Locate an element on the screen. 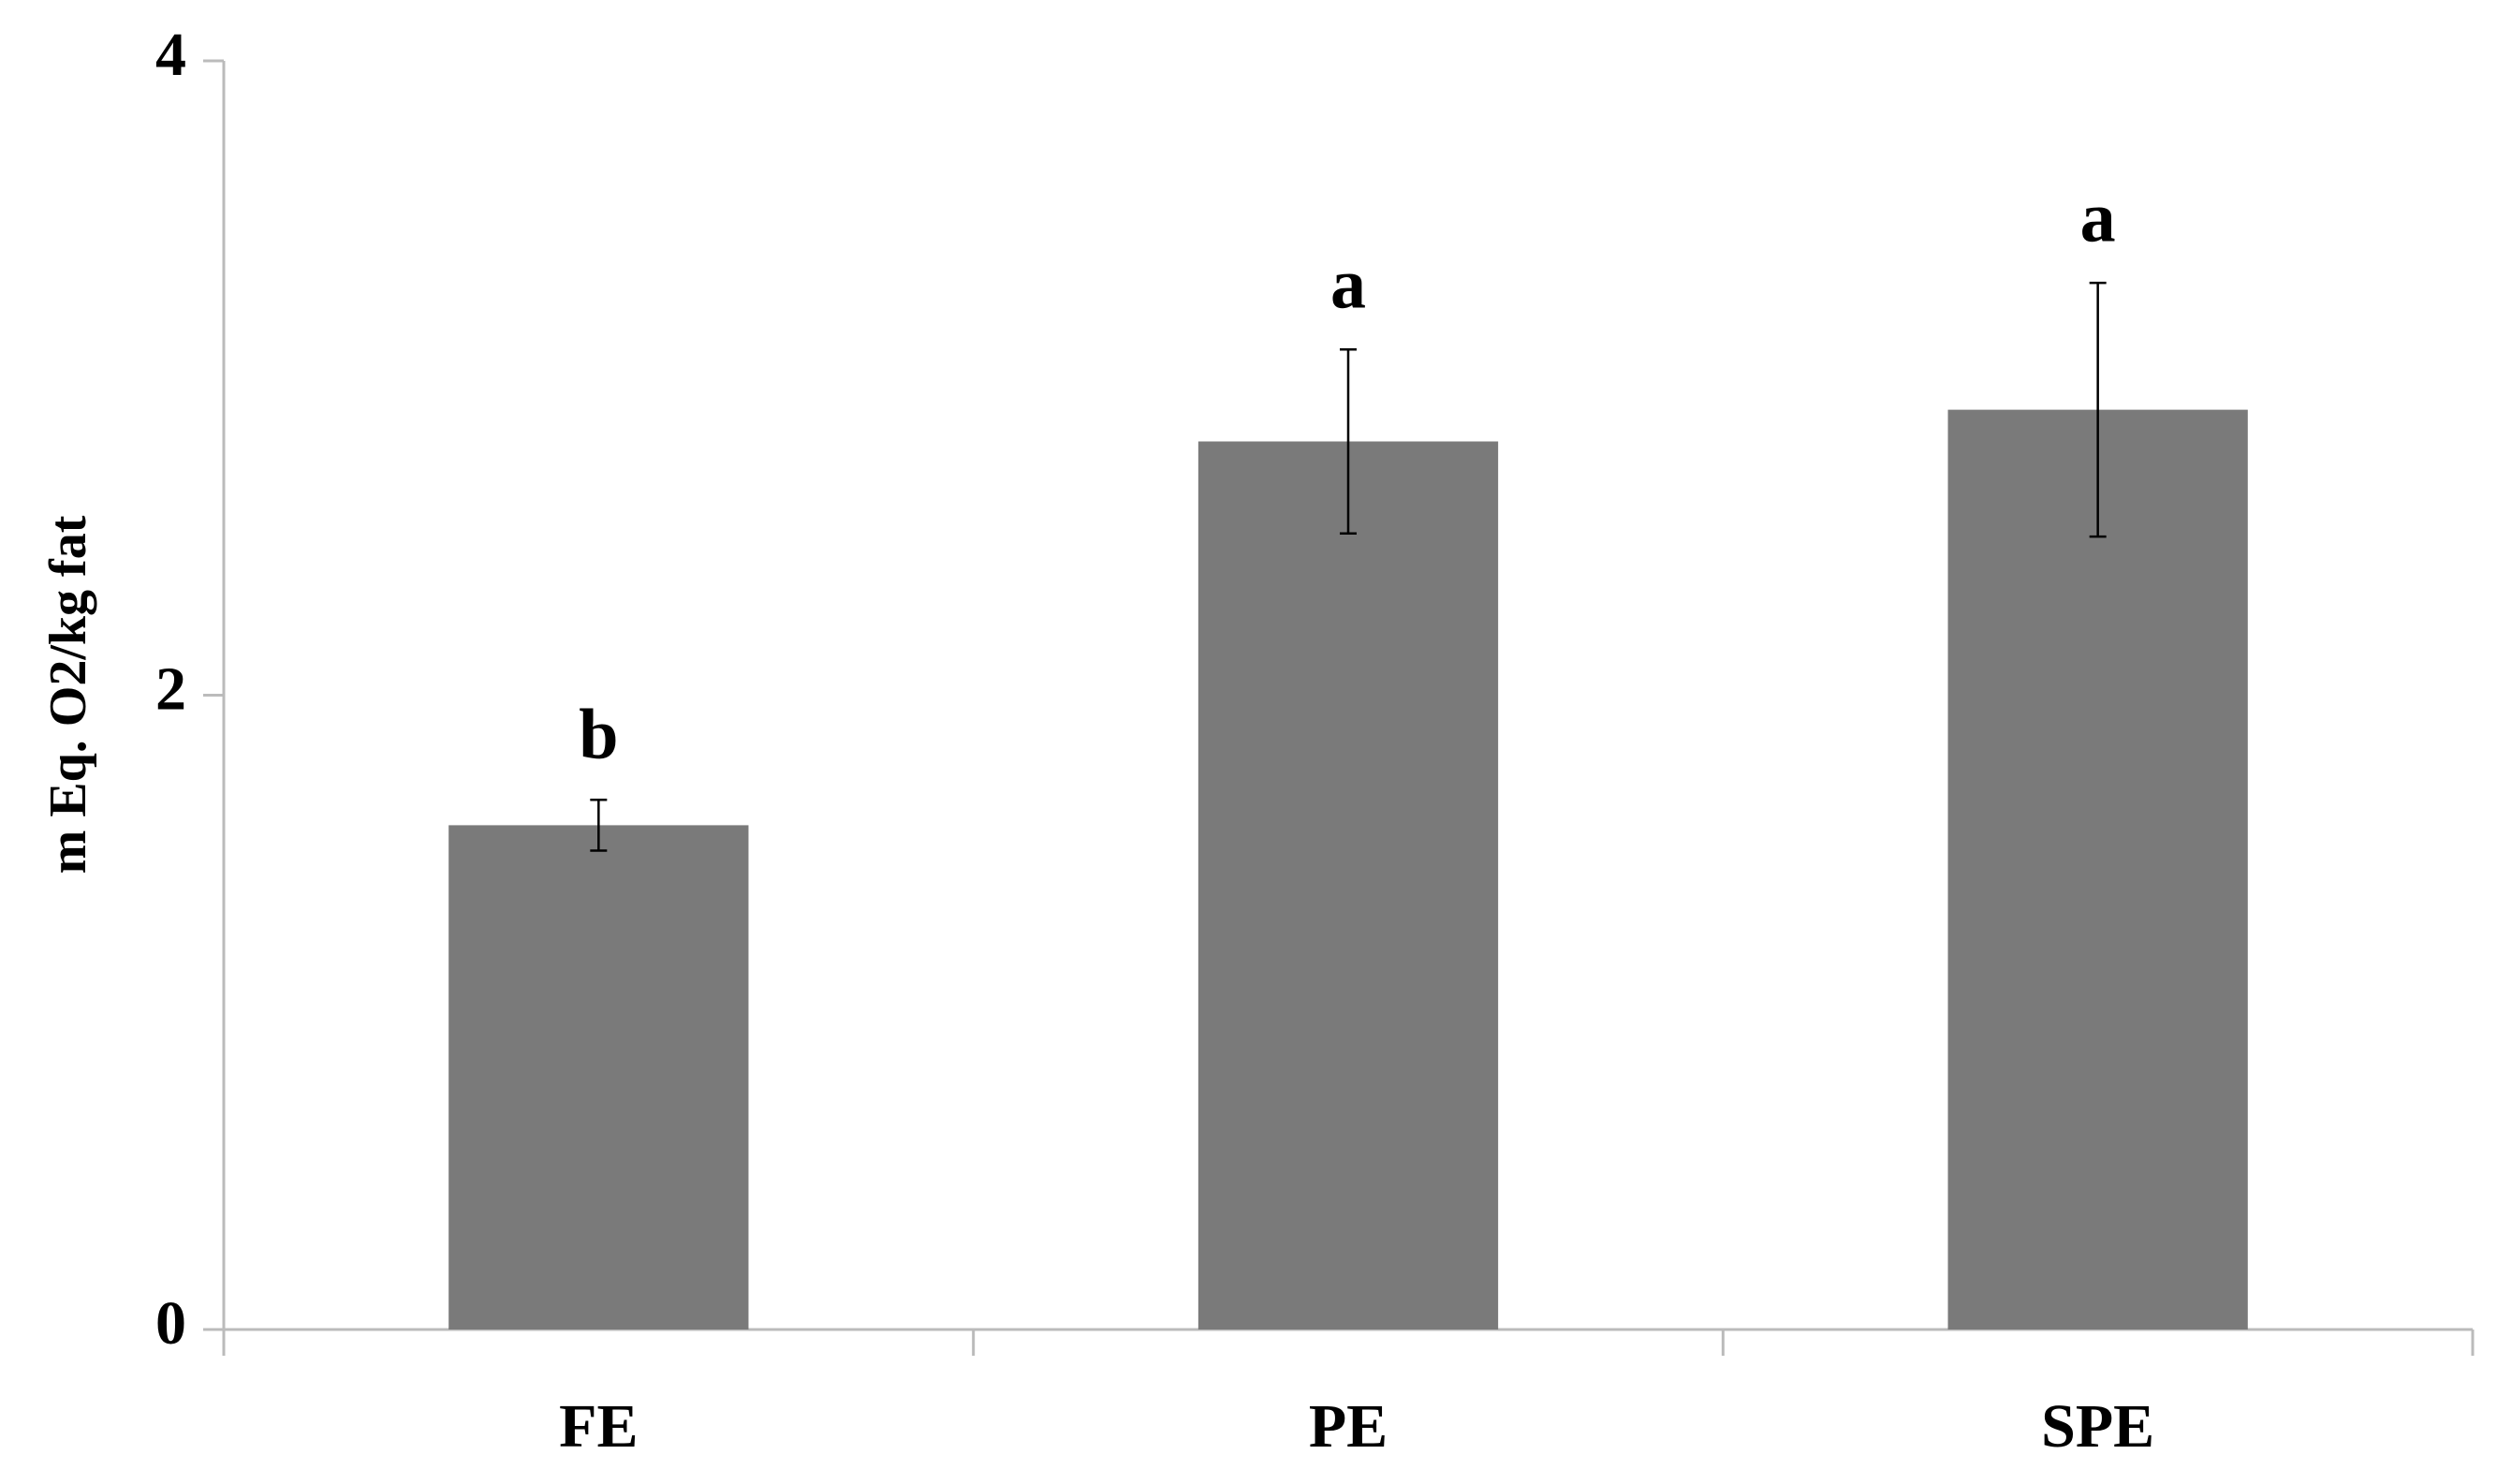 This screenshot has width=2497, height=1484. y-axis-label: m Eq. O2/kg fat is located at coordinates (68, 694).